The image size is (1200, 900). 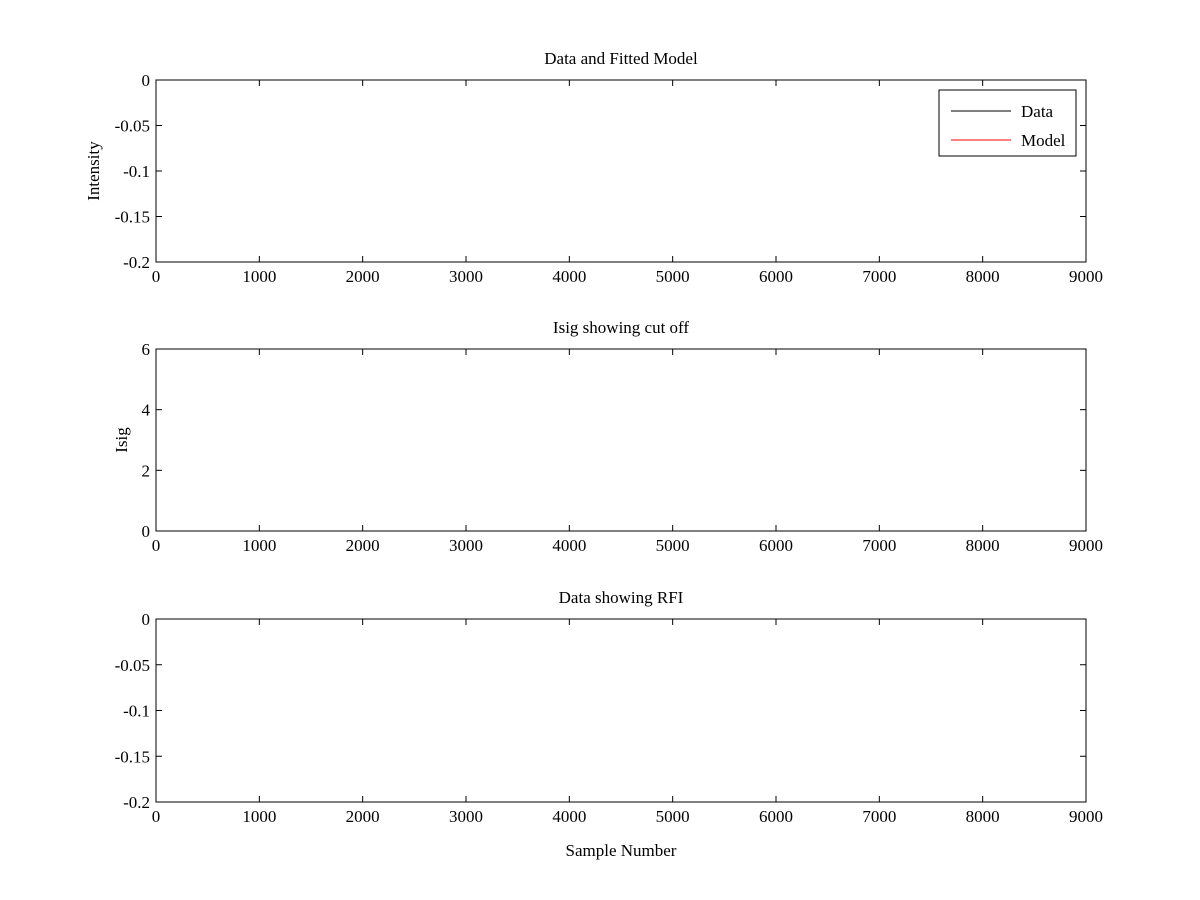 What do you see at coordinates (621, 597) in the screenshot?
I see `chart-title: Data showing RFI` at bounding box center [621, 597].